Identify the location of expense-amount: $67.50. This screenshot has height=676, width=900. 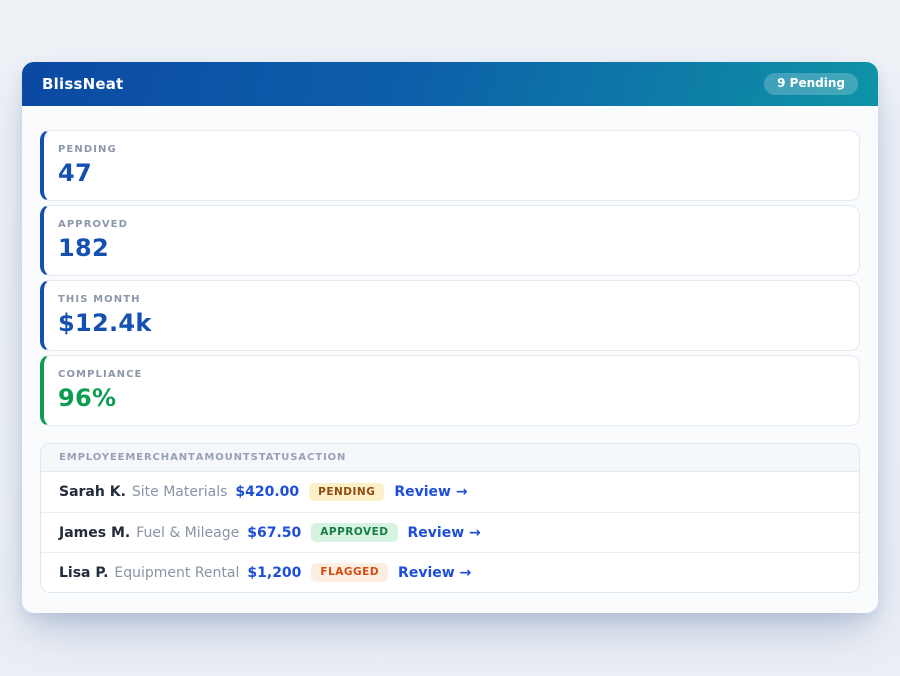
(274, 532).